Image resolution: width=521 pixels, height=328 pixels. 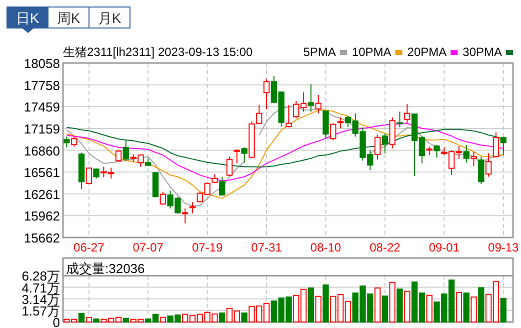 What do you see at coordinates (207, 247) in the screenshot?
I see `x-tick-label: 07-19` at bounding box center [207, 247].